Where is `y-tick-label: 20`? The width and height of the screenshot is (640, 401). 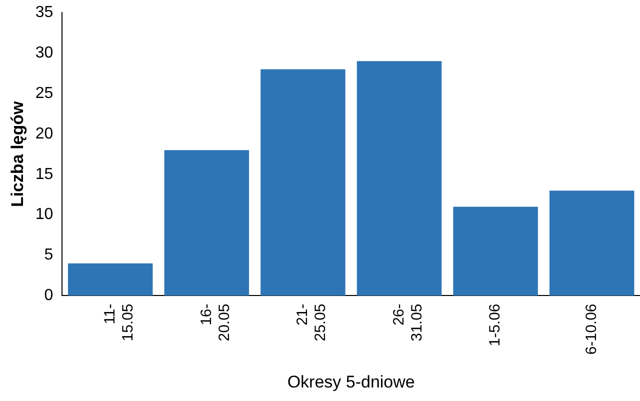 y-tick-label: 20 is located at coordinates (44, 133).